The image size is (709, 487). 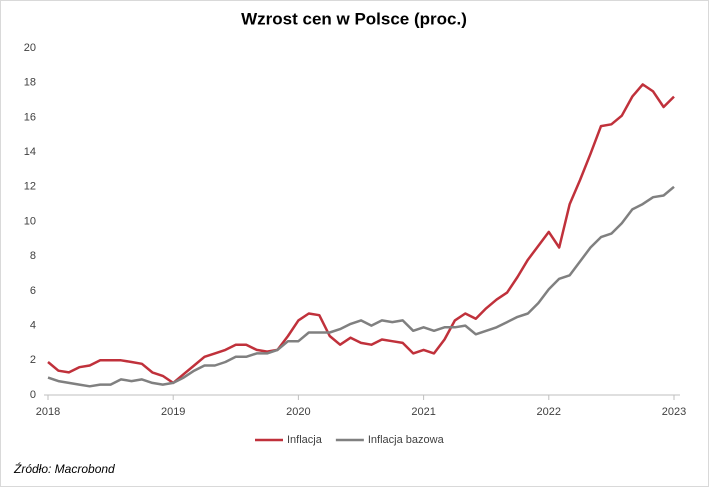 I want to click on x-tick-label: 2022, so click(x=549, y=412).